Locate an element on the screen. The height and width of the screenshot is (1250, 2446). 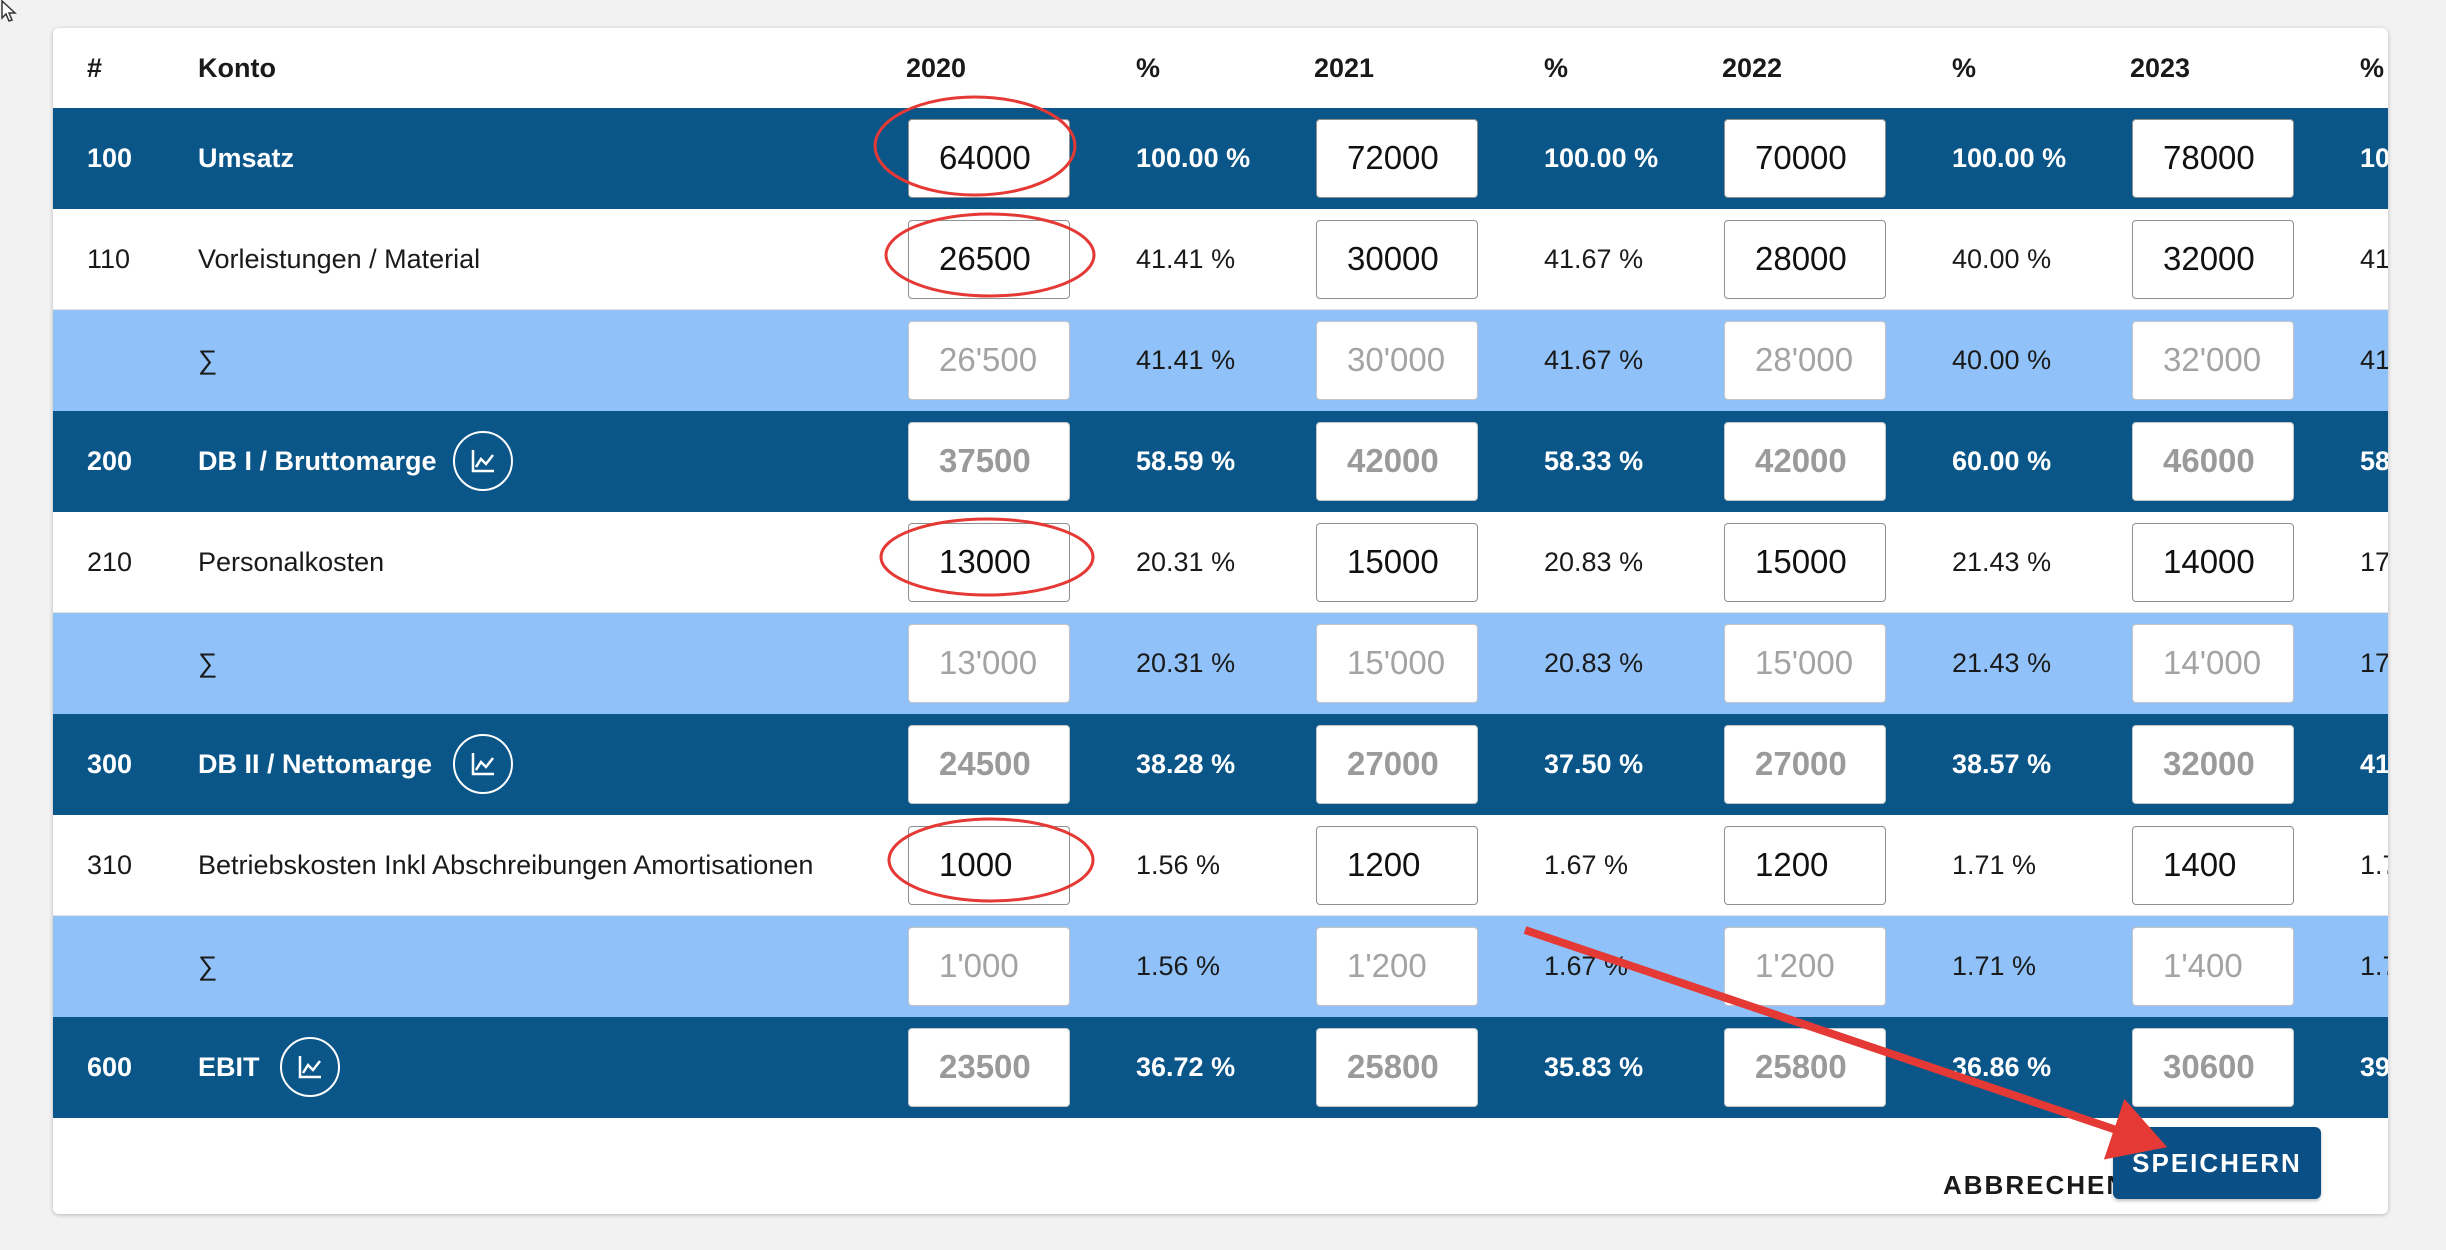
value-input-2021: 1200 is located at coordinates (1397, 865).